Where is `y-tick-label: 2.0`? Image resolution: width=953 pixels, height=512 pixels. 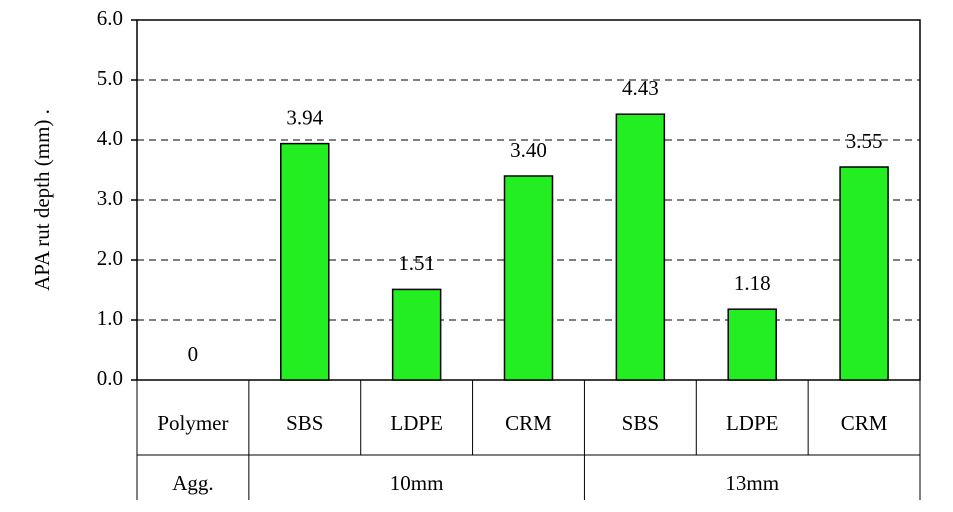
y-tick-label: 2.0 is located at coordinates (110, 258).